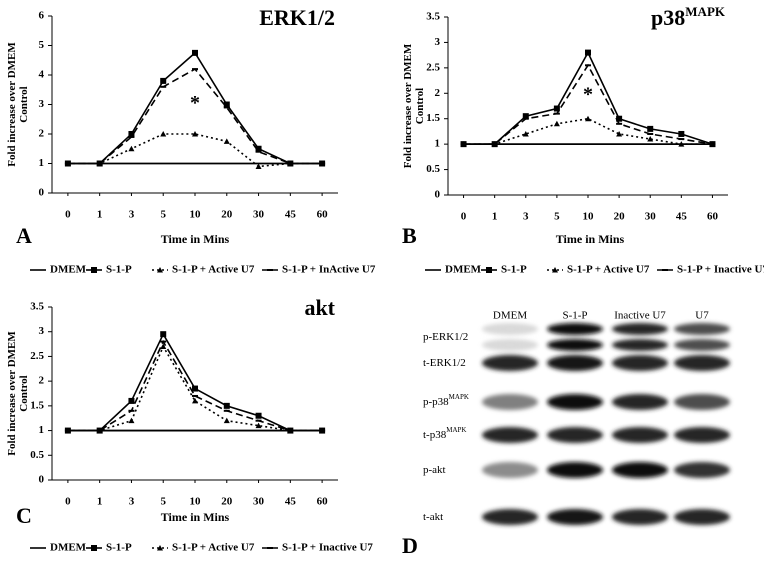 The width and height of the screenshot is (764, 567). What do you see at coordinates (195, 116) in the screenshot?
I see `series` at bounding box center [195, 116].